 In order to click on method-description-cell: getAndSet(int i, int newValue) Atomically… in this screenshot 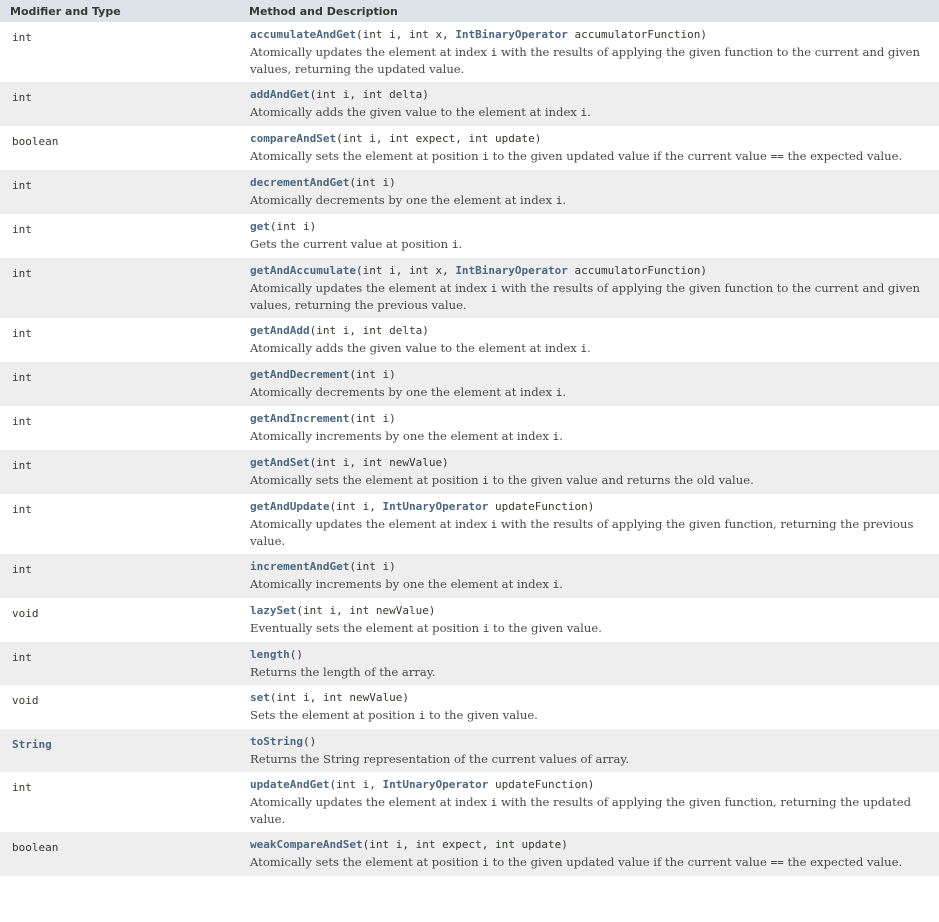, I will do `click(589, 472)`.